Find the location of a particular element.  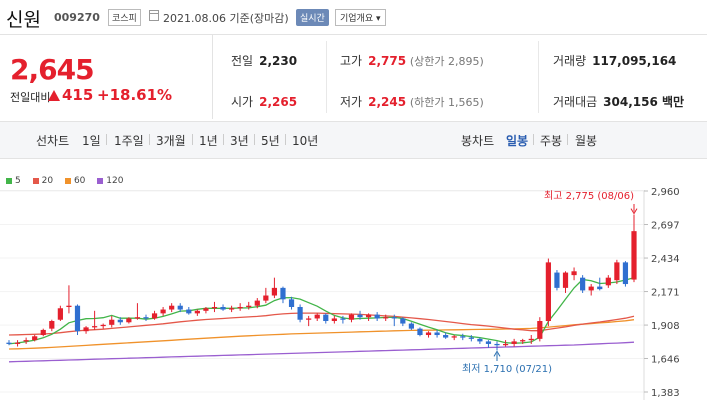

legend-ma60: 60 is located at coordinates (75, 181).